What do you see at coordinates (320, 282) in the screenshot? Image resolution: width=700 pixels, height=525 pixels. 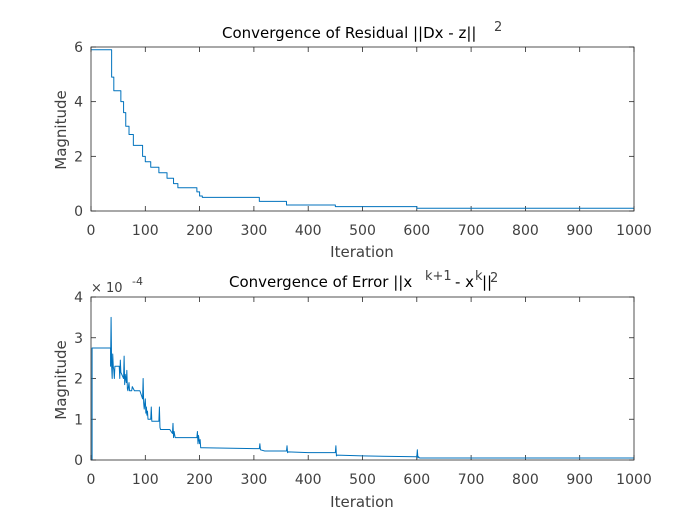 I see `error-plot-title: Convergence of Error ||x` at bounding box center [320, 282].